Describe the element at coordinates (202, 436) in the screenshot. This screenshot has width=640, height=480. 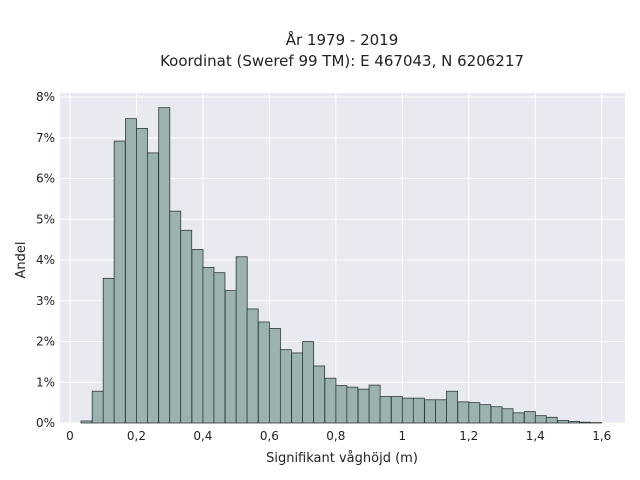
I see `x-tick-label: 0,4` at that location.